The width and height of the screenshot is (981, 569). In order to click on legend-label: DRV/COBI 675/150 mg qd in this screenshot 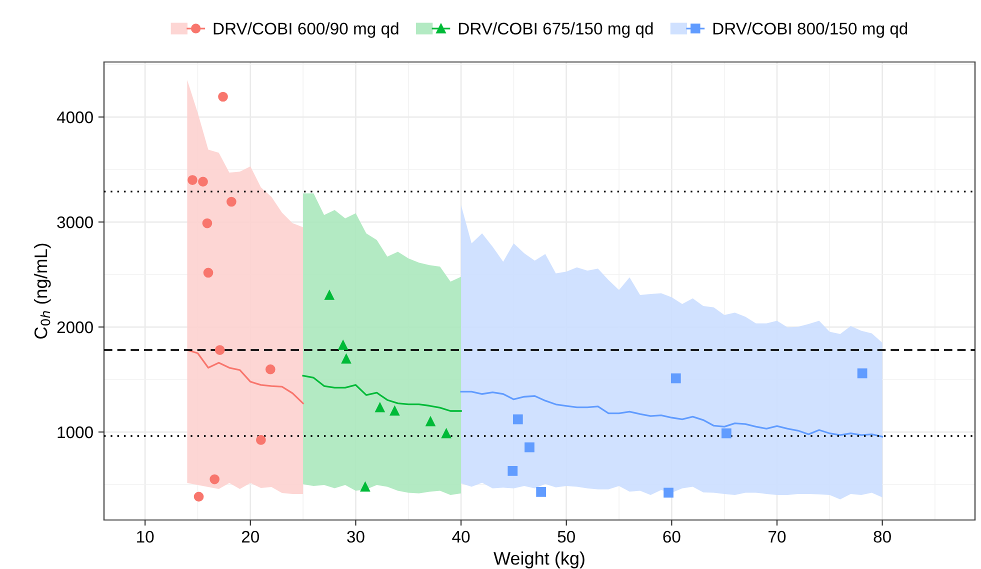, I will do `click(556, 30)`.